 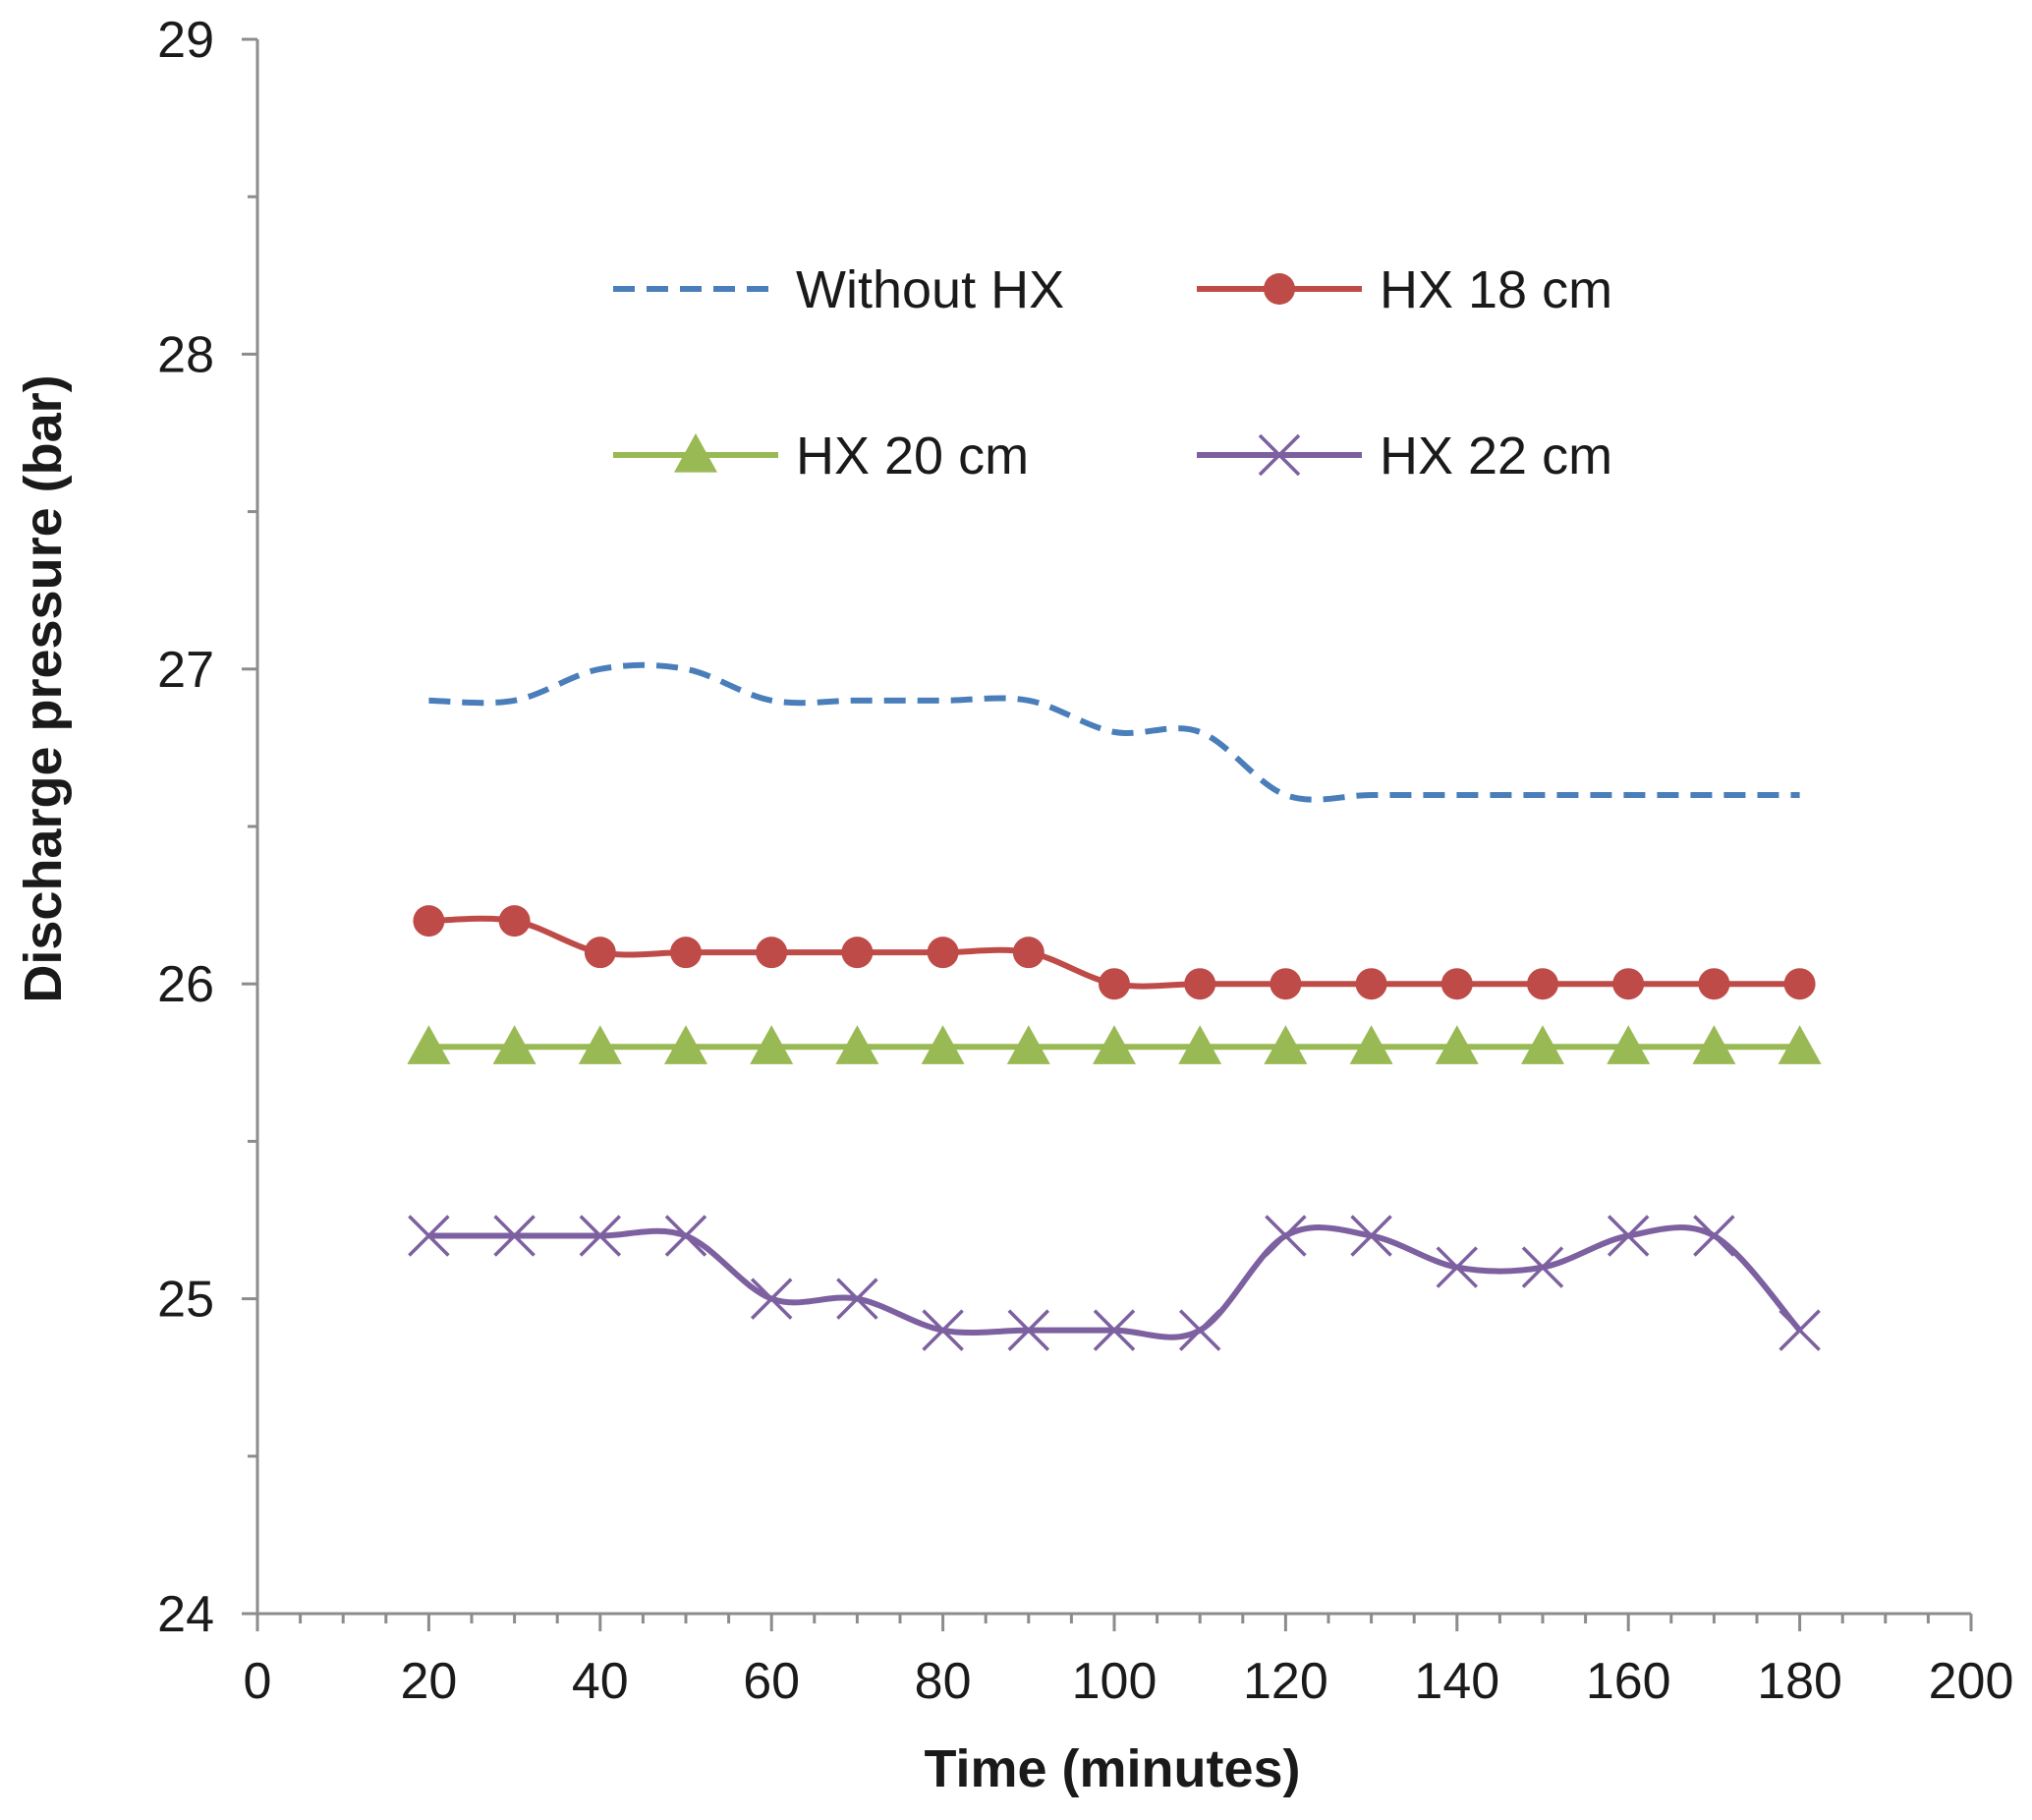 I want to click on series-without-hx, so click(x=1114, y=732).